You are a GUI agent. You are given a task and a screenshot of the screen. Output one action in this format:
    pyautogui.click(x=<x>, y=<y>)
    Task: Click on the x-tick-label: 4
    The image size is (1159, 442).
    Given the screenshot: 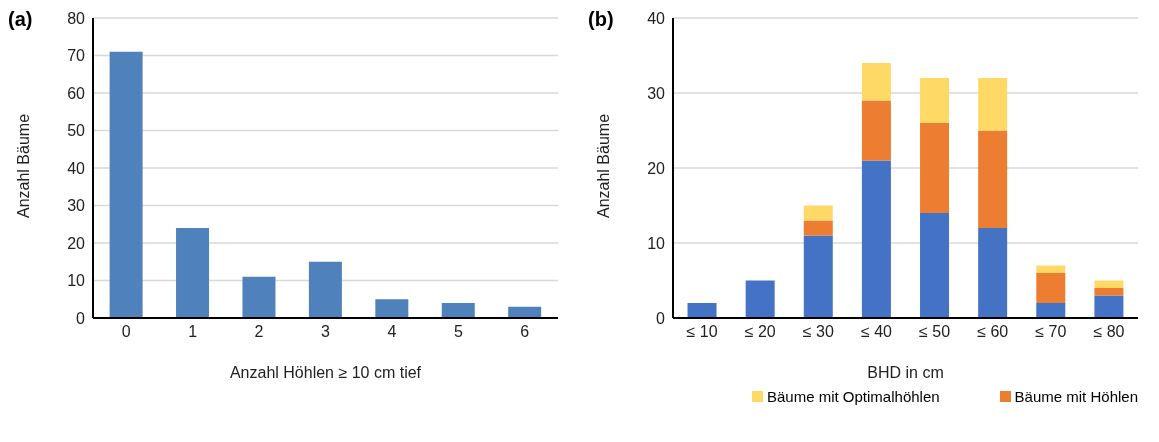 What is the action you would take?
    pyautogui.click(x=392, y=332)
    